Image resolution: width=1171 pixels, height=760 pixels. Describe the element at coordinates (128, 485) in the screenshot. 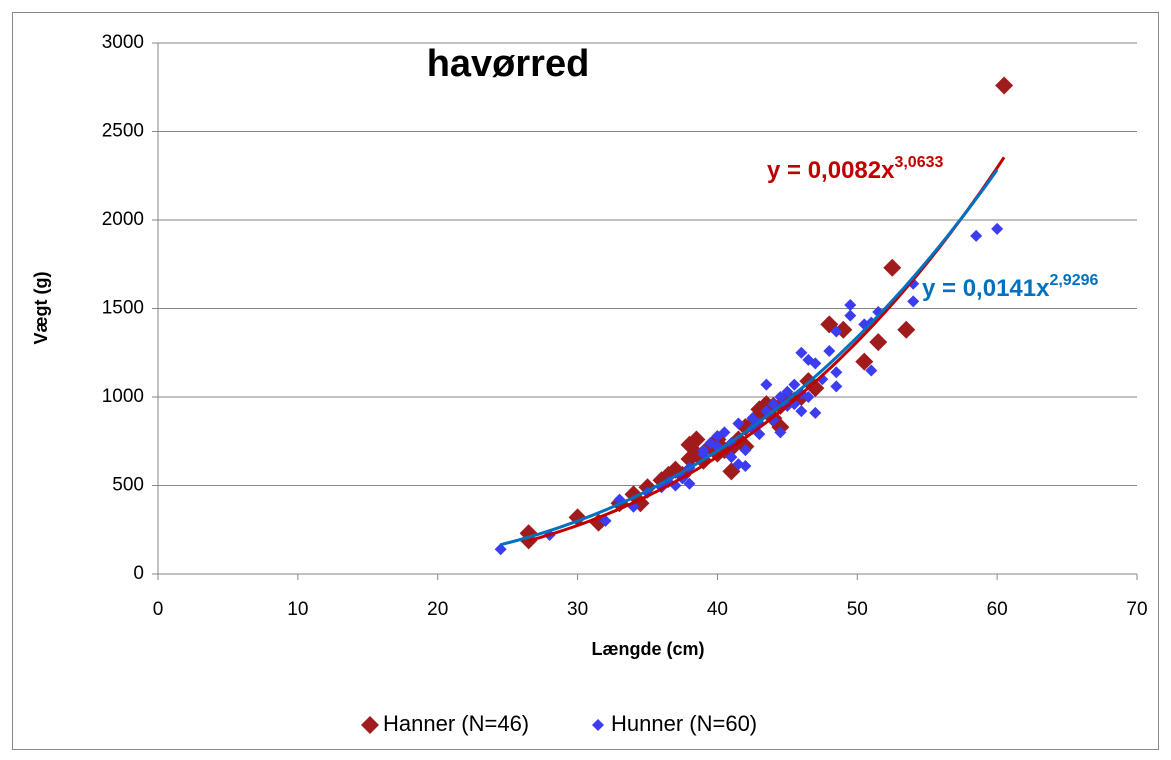

I see `y-tick-label: 500` at that location.